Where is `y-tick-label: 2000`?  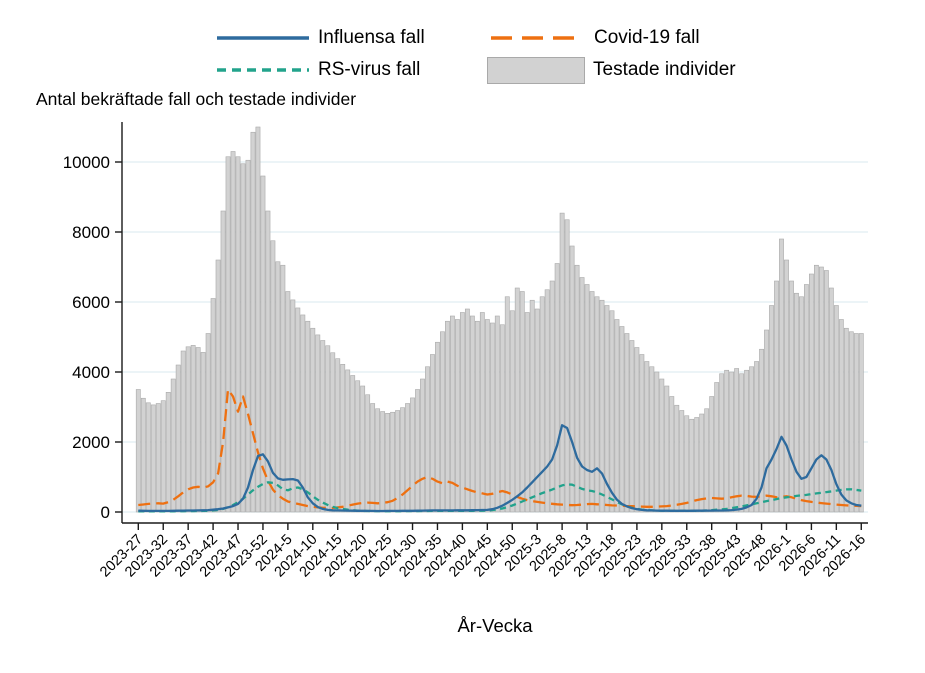
y-tick-label: 2000 is located at coordinates (91, 442).